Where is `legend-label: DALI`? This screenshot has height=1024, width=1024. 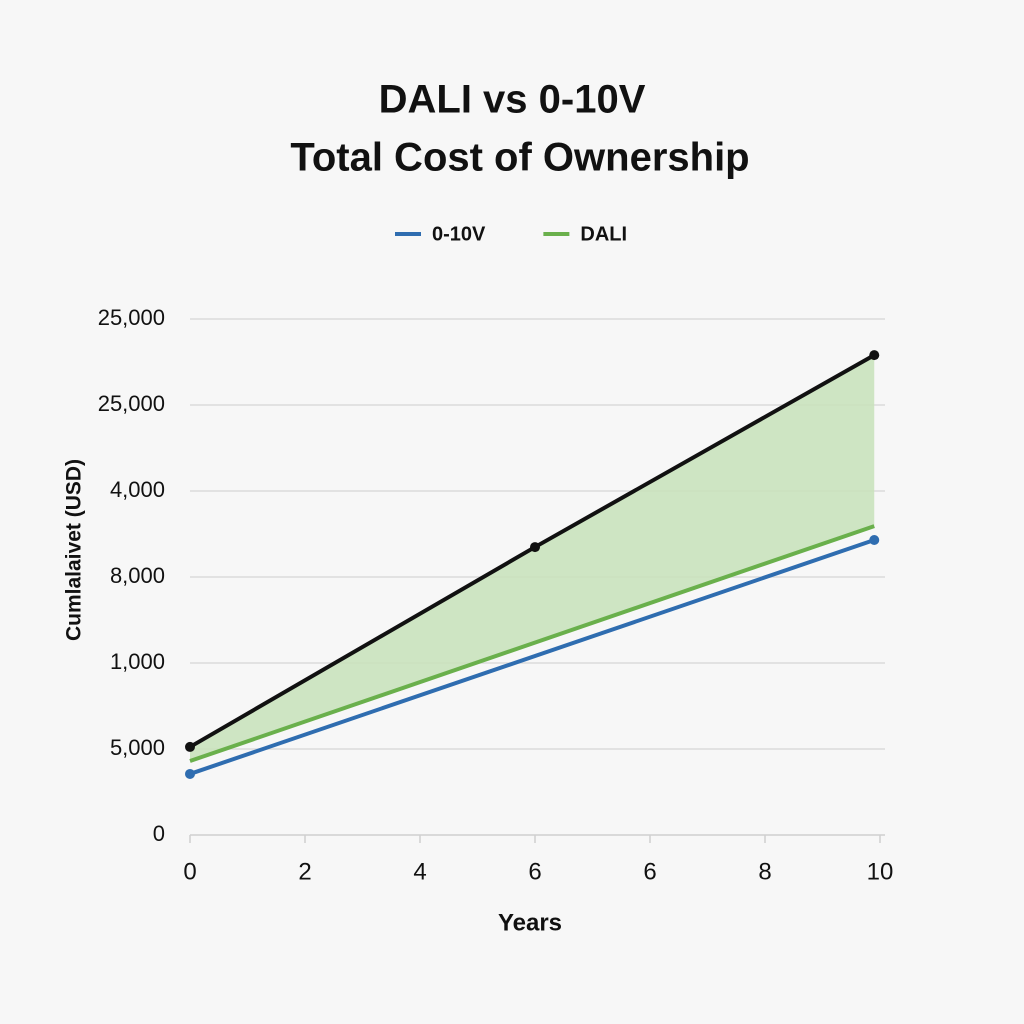
legend-label: DALI is located at coordinates (603, 234).